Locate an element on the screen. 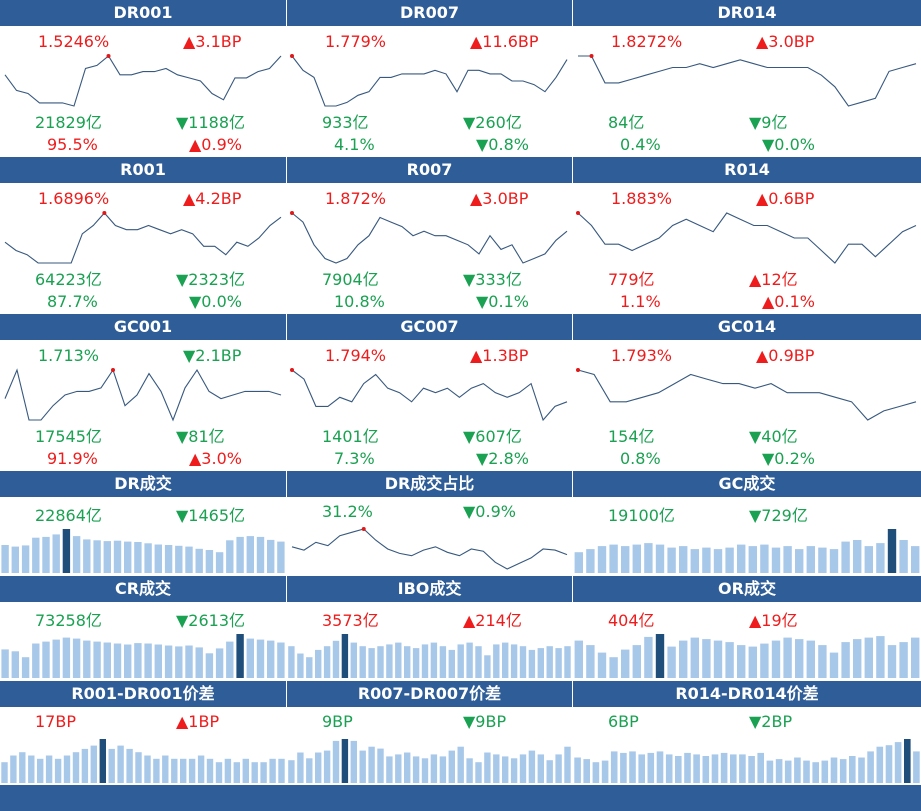  volume-change: ▼607亿 is located at coordinates (492, 436).